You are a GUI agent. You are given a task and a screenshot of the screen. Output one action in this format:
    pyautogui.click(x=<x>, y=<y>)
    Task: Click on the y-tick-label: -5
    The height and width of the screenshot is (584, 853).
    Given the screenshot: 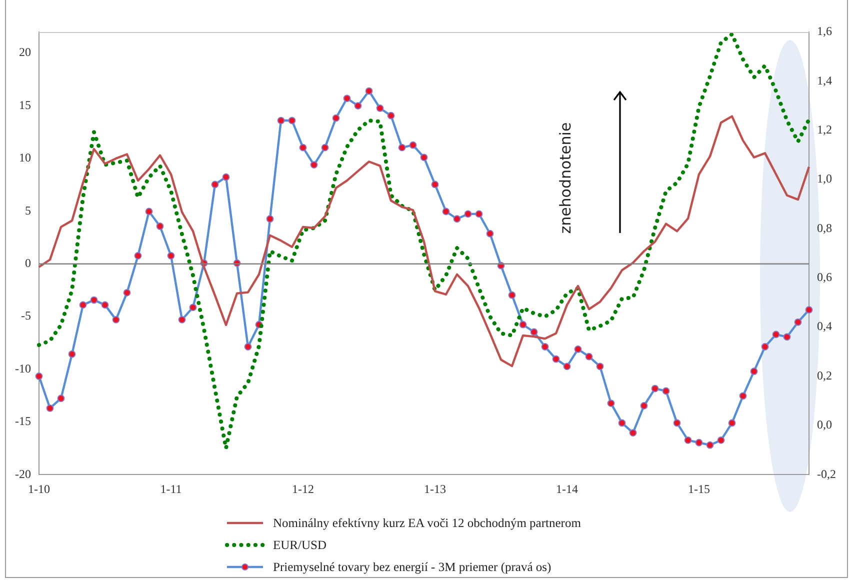 What is the action you would take?
    pyautogui.click(x=25, y=315)
    